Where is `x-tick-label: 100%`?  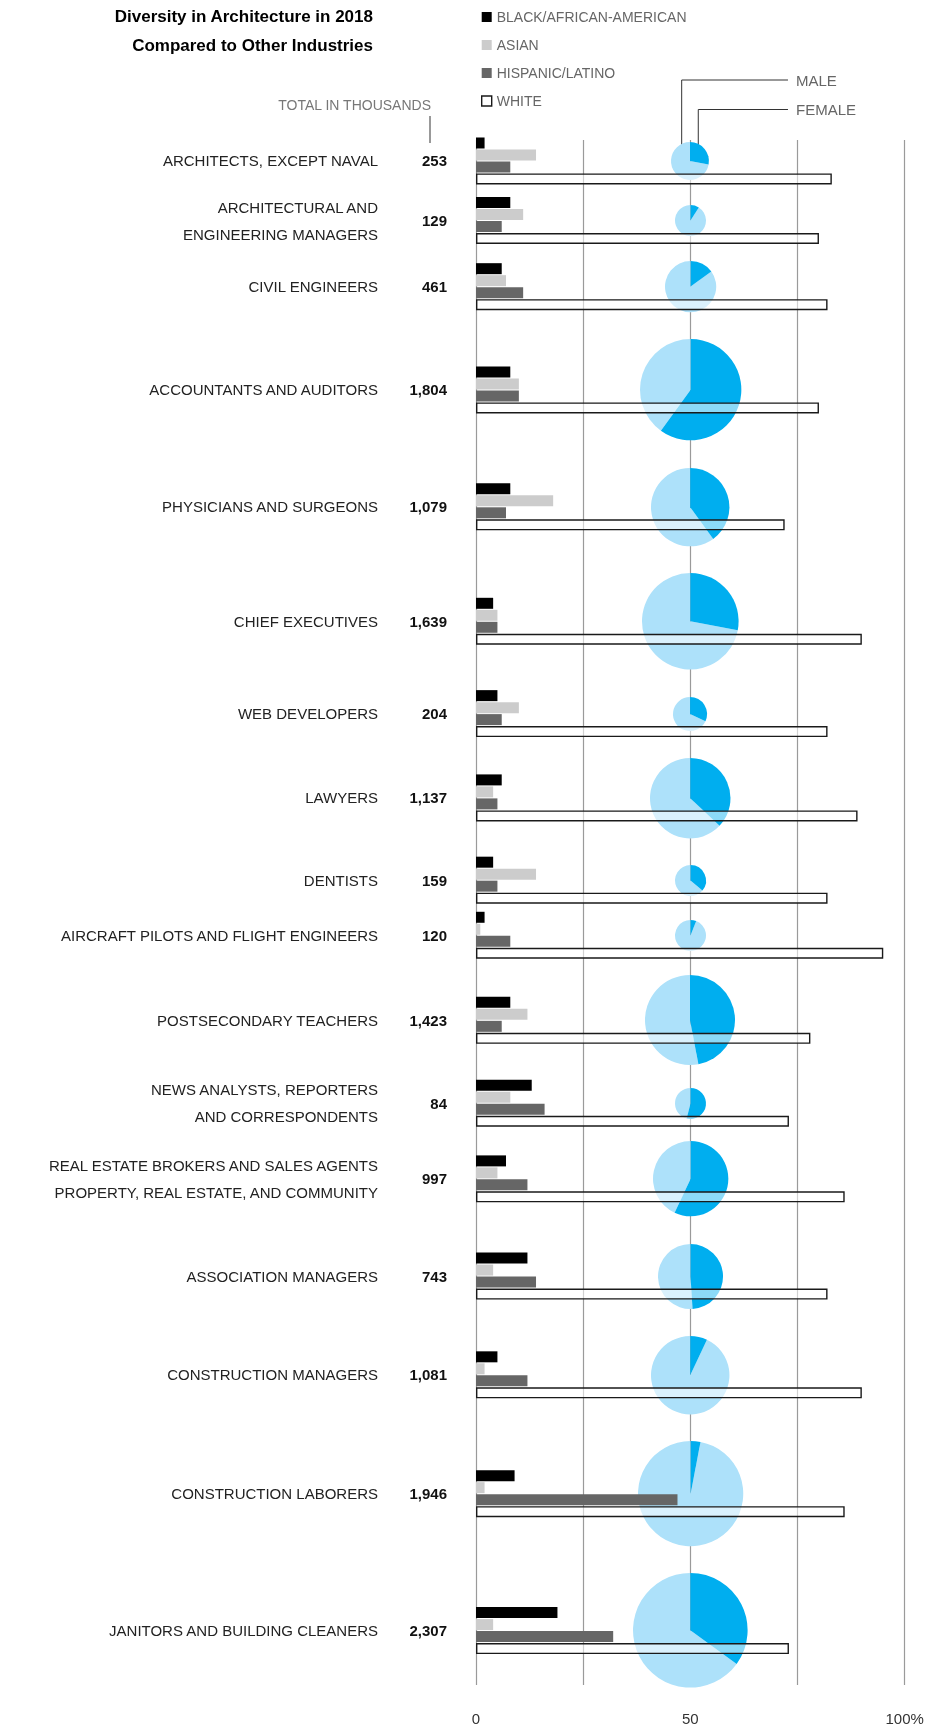 x-tick-label: 100% is located at coordinates (904, 1718).